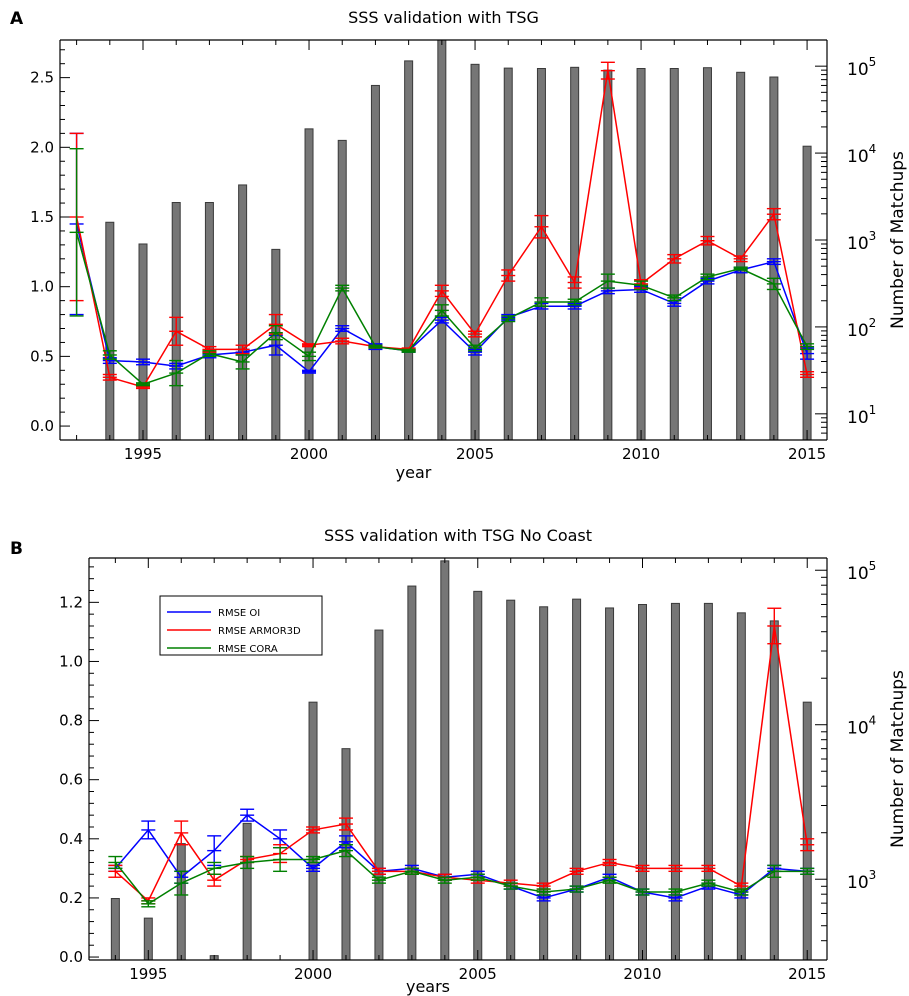 This screenshot has width=909, height=996. I want to click on series-rmse-cora, so click(461, 876).